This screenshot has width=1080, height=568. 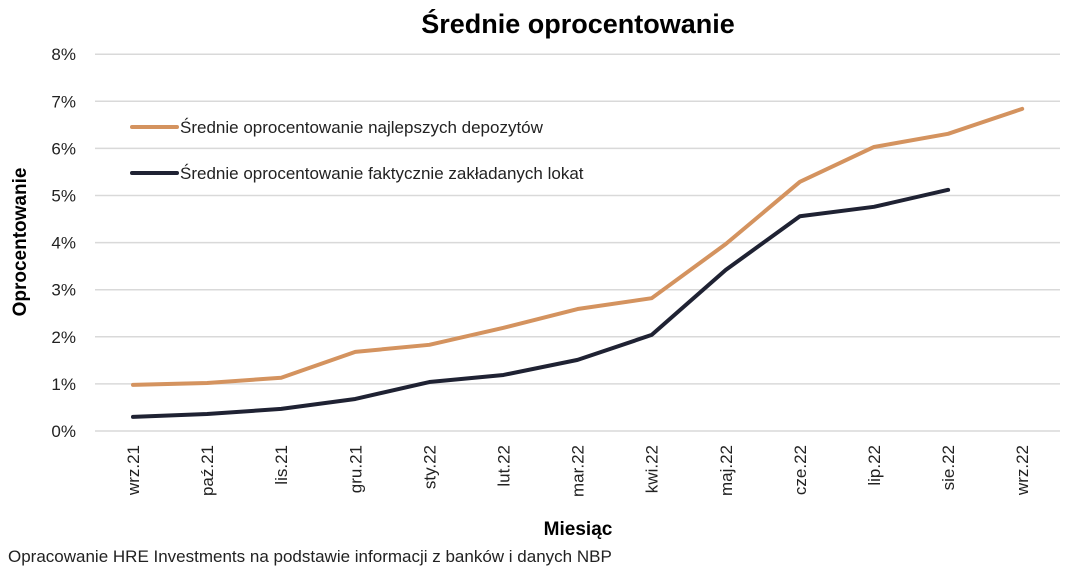 What do you see at coordinates (281, 465) in the screenshot?
I see `x-tick-label: lis.21` at bounding box center [281, 465].